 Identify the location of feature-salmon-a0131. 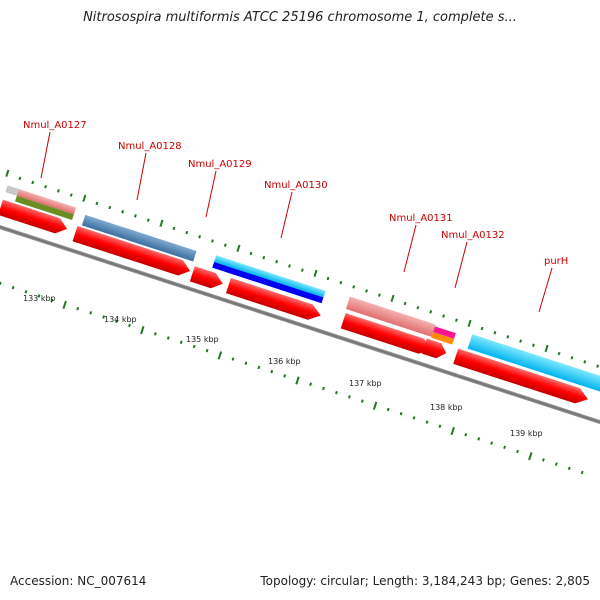
(390, 316).